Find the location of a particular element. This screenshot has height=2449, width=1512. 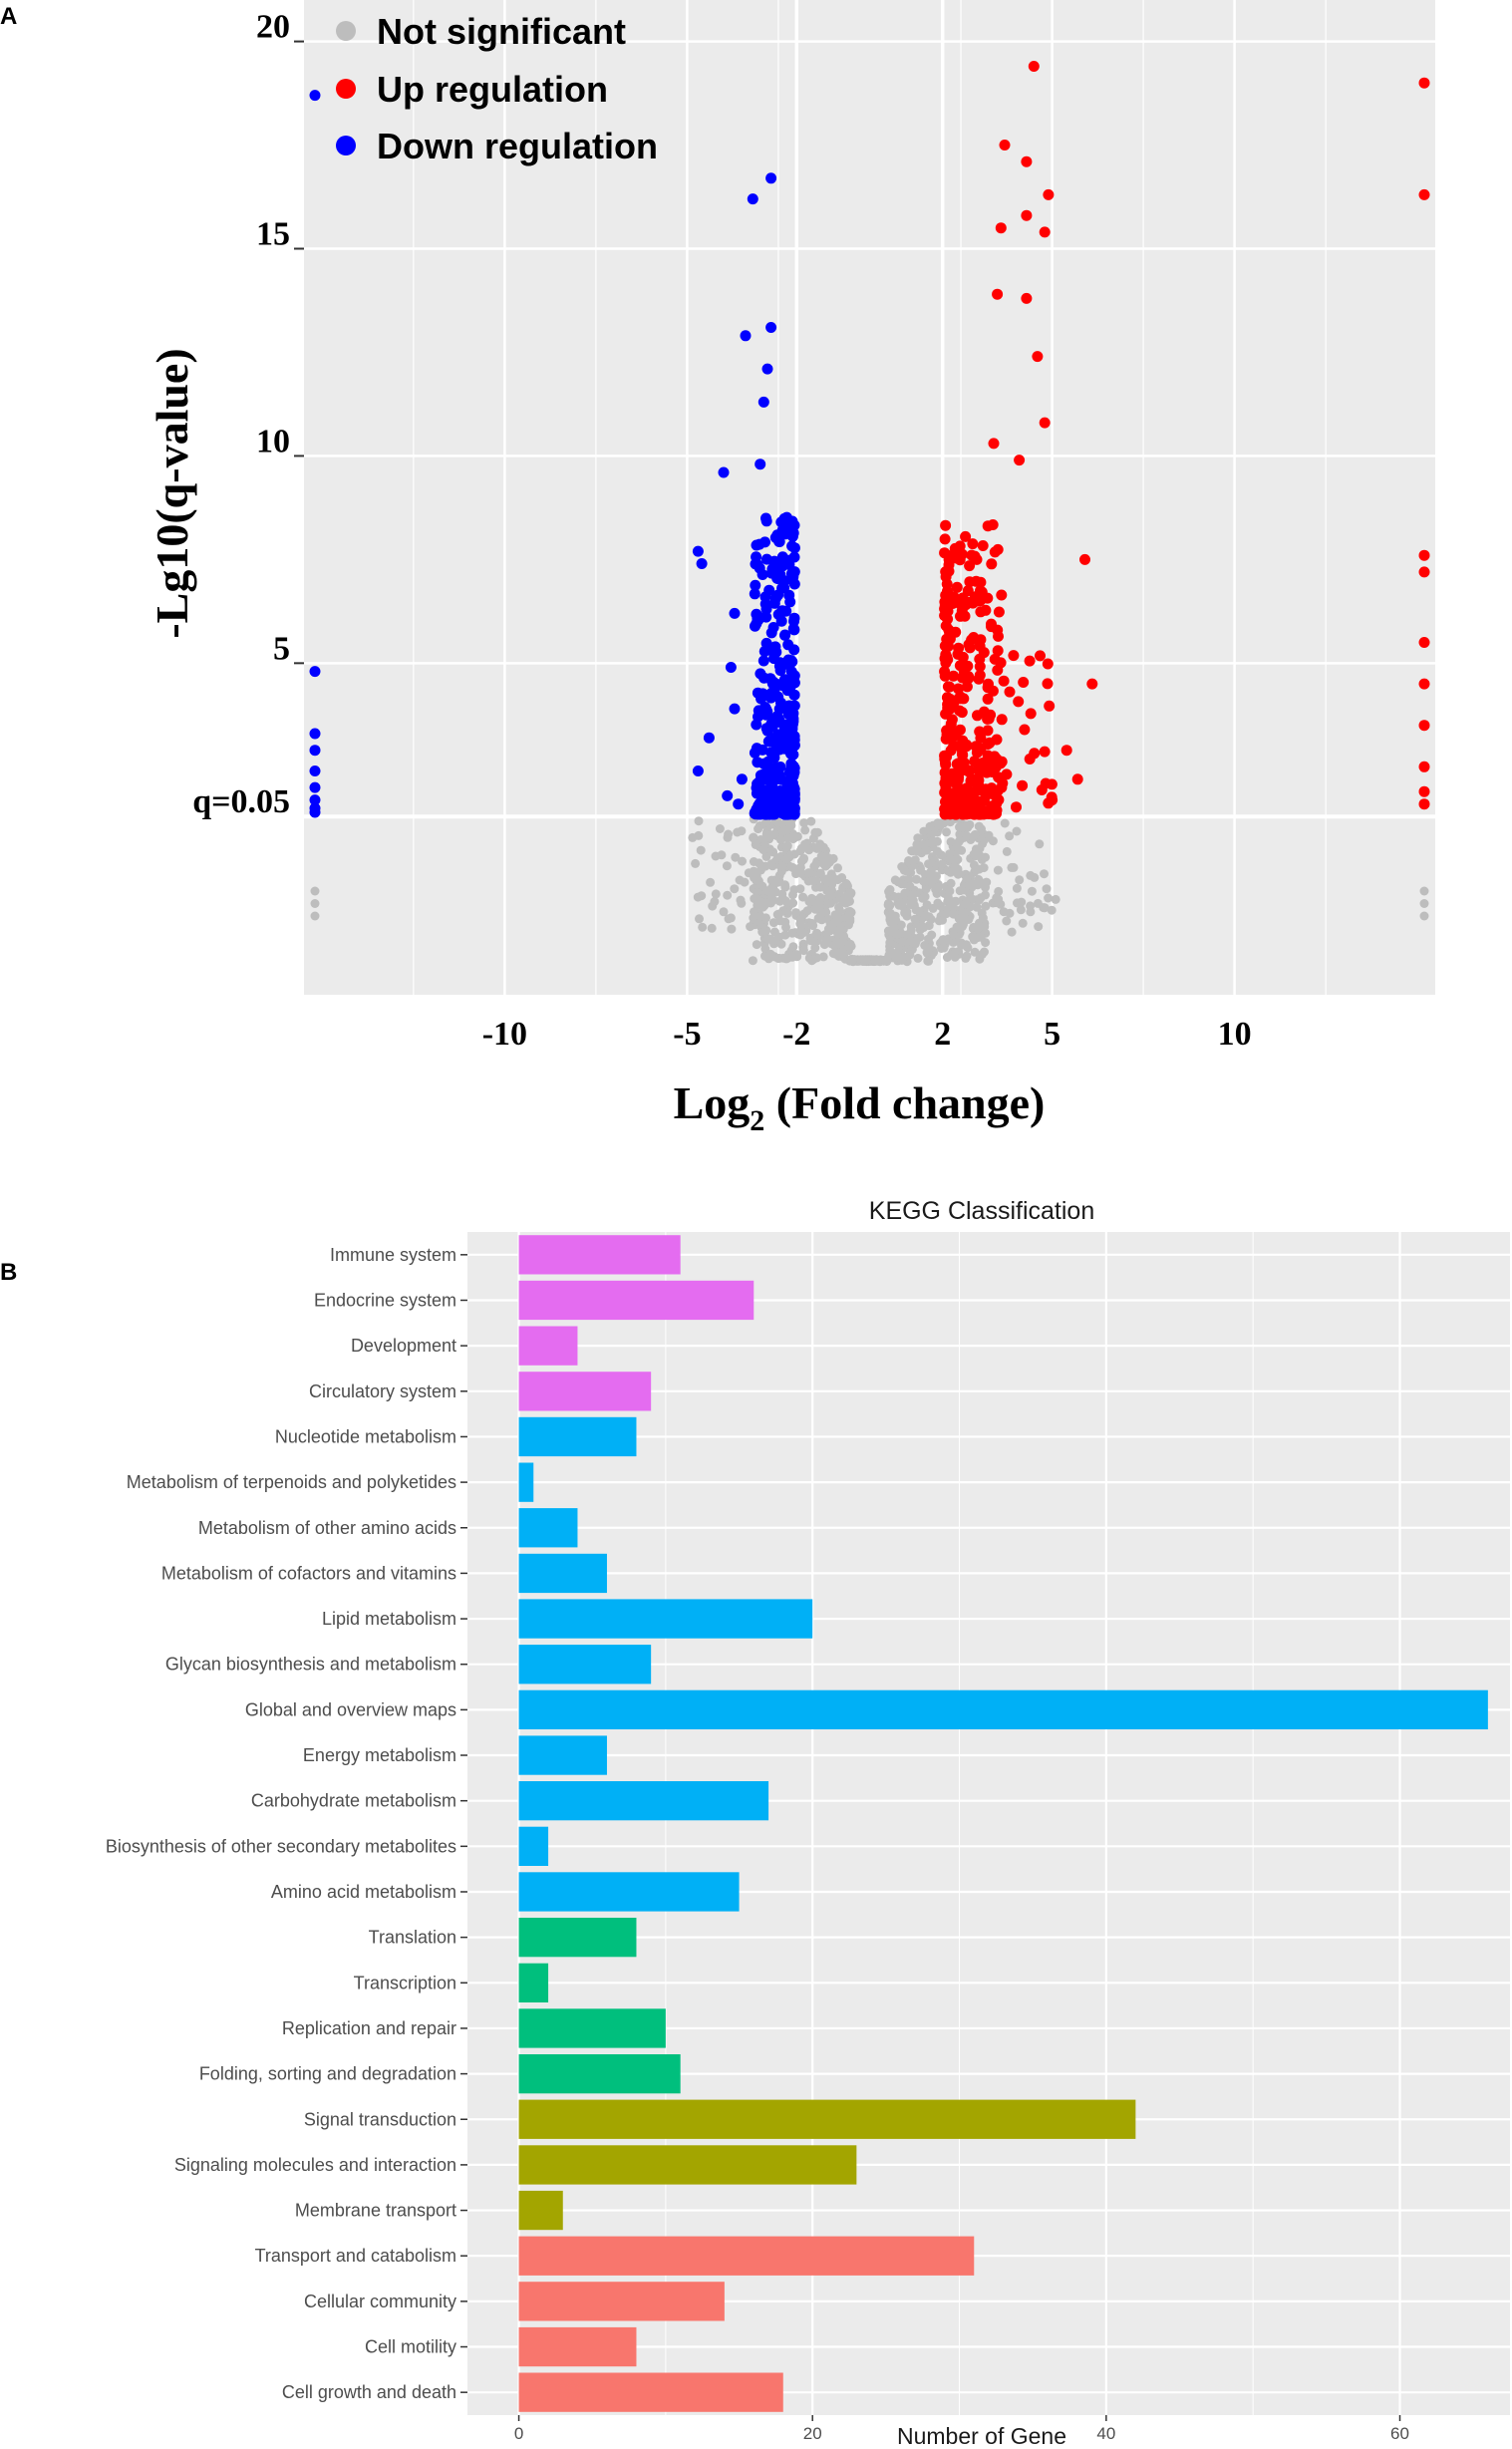

kegg-category-label: Glycan biosynthesis and metabolism is located at coordinates (310, 1665).